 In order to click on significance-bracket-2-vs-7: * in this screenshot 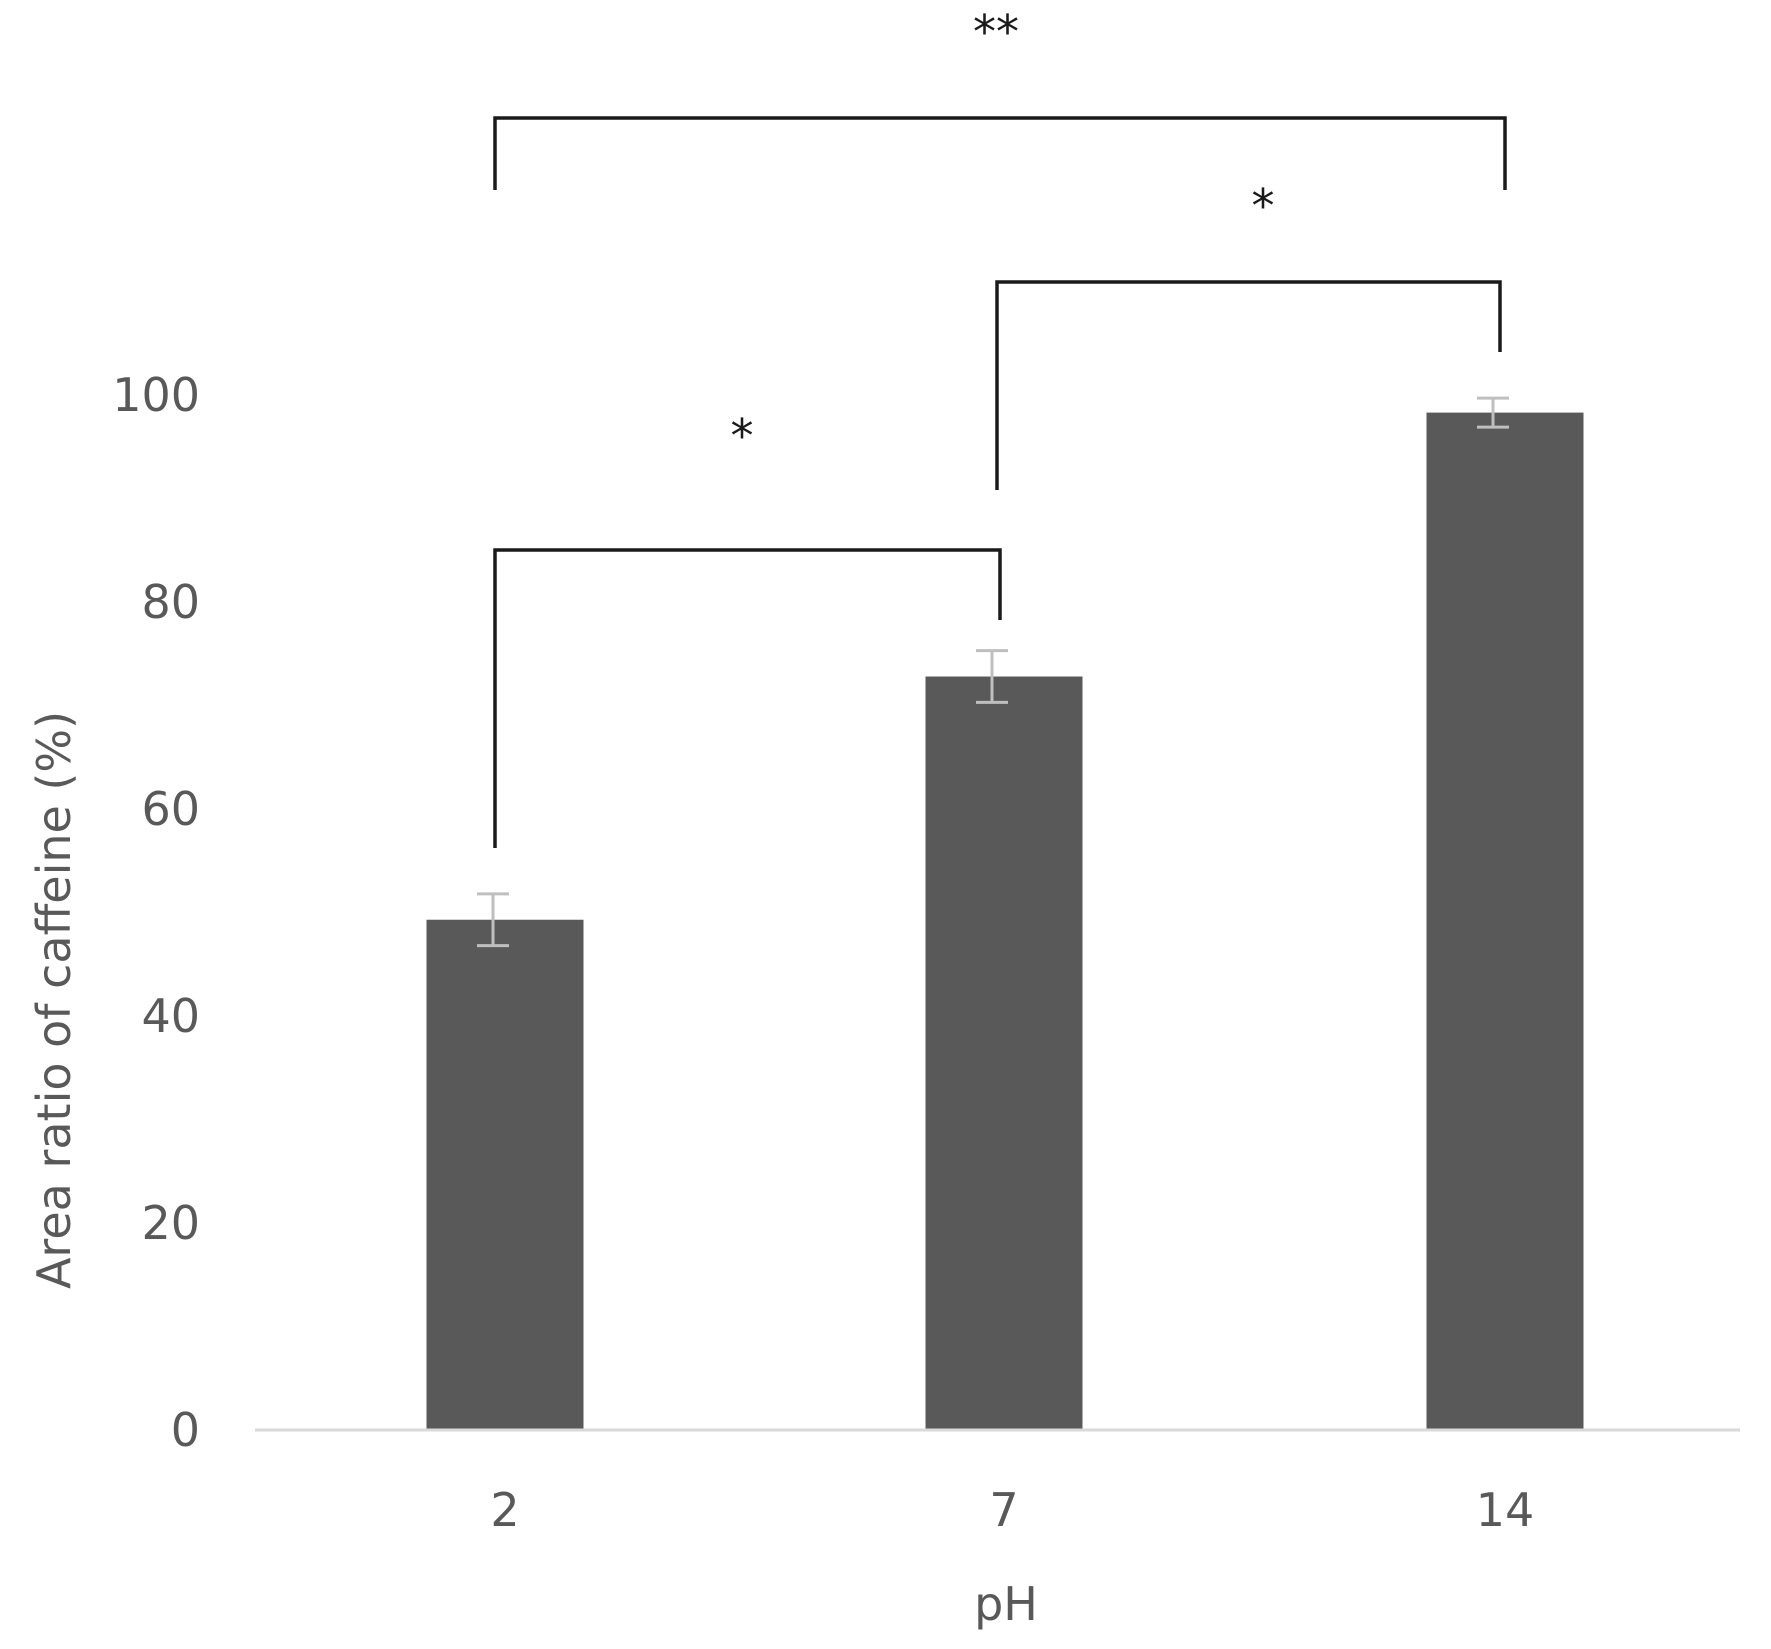, I will do `click(747, 628)`.